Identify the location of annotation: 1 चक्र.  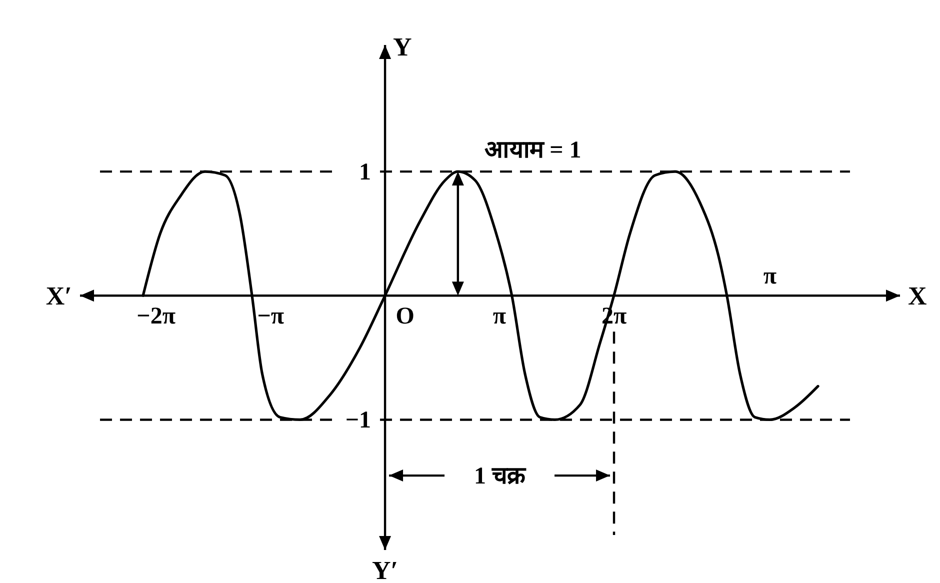
(501, 477).